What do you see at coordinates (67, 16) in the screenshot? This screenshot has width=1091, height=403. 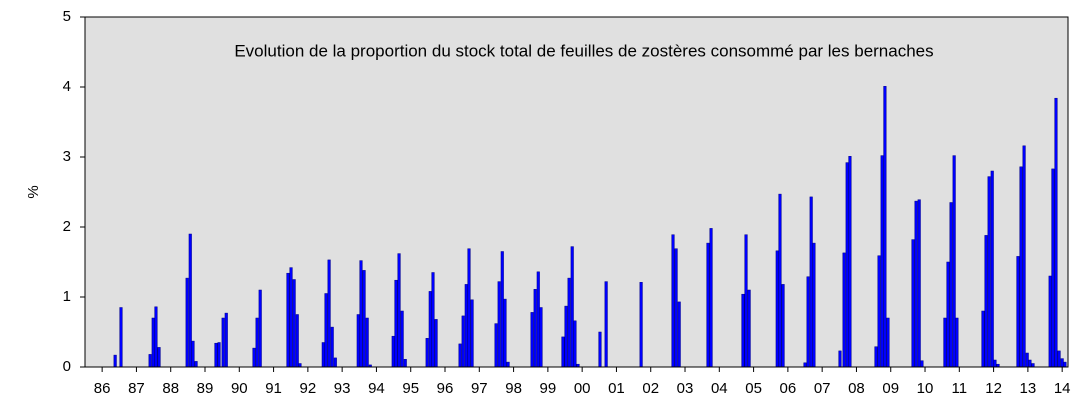 I see `y-tick-label: 5` at bounding box center [67, 16].